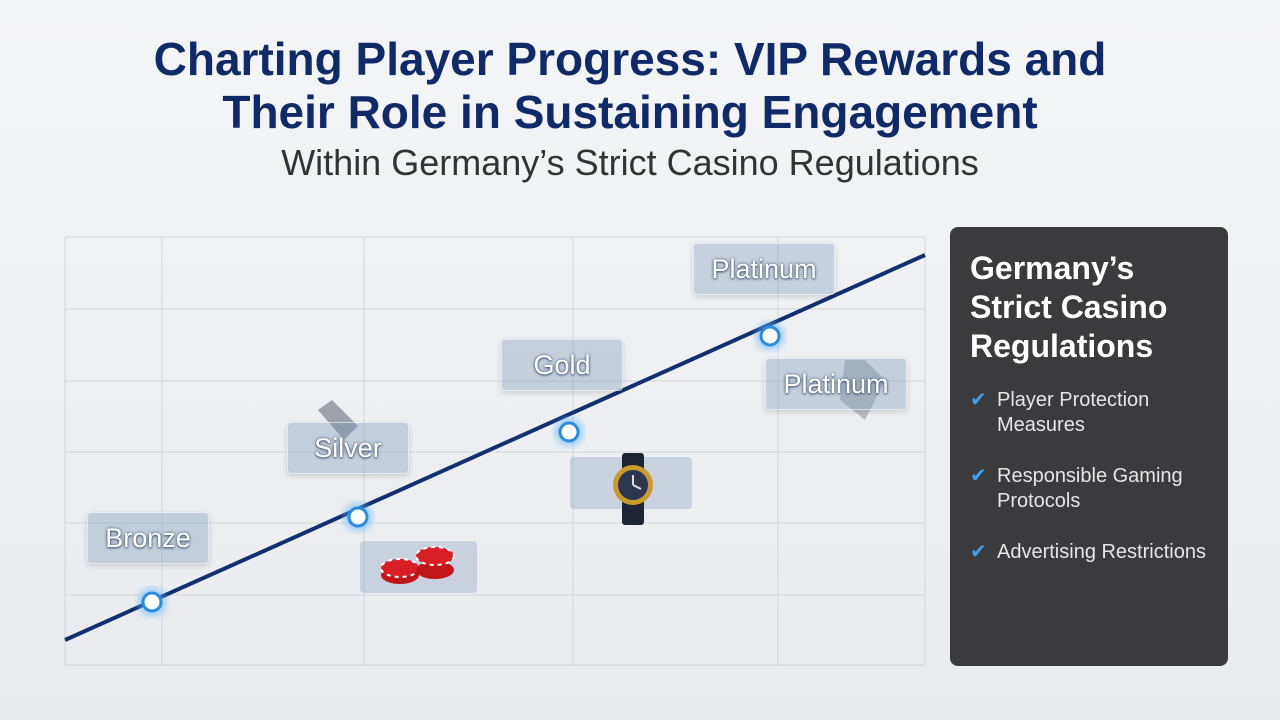  Describe the element at coordinates (148, 538) in the screenshot. I see `tier-label: Bronze` at that location.